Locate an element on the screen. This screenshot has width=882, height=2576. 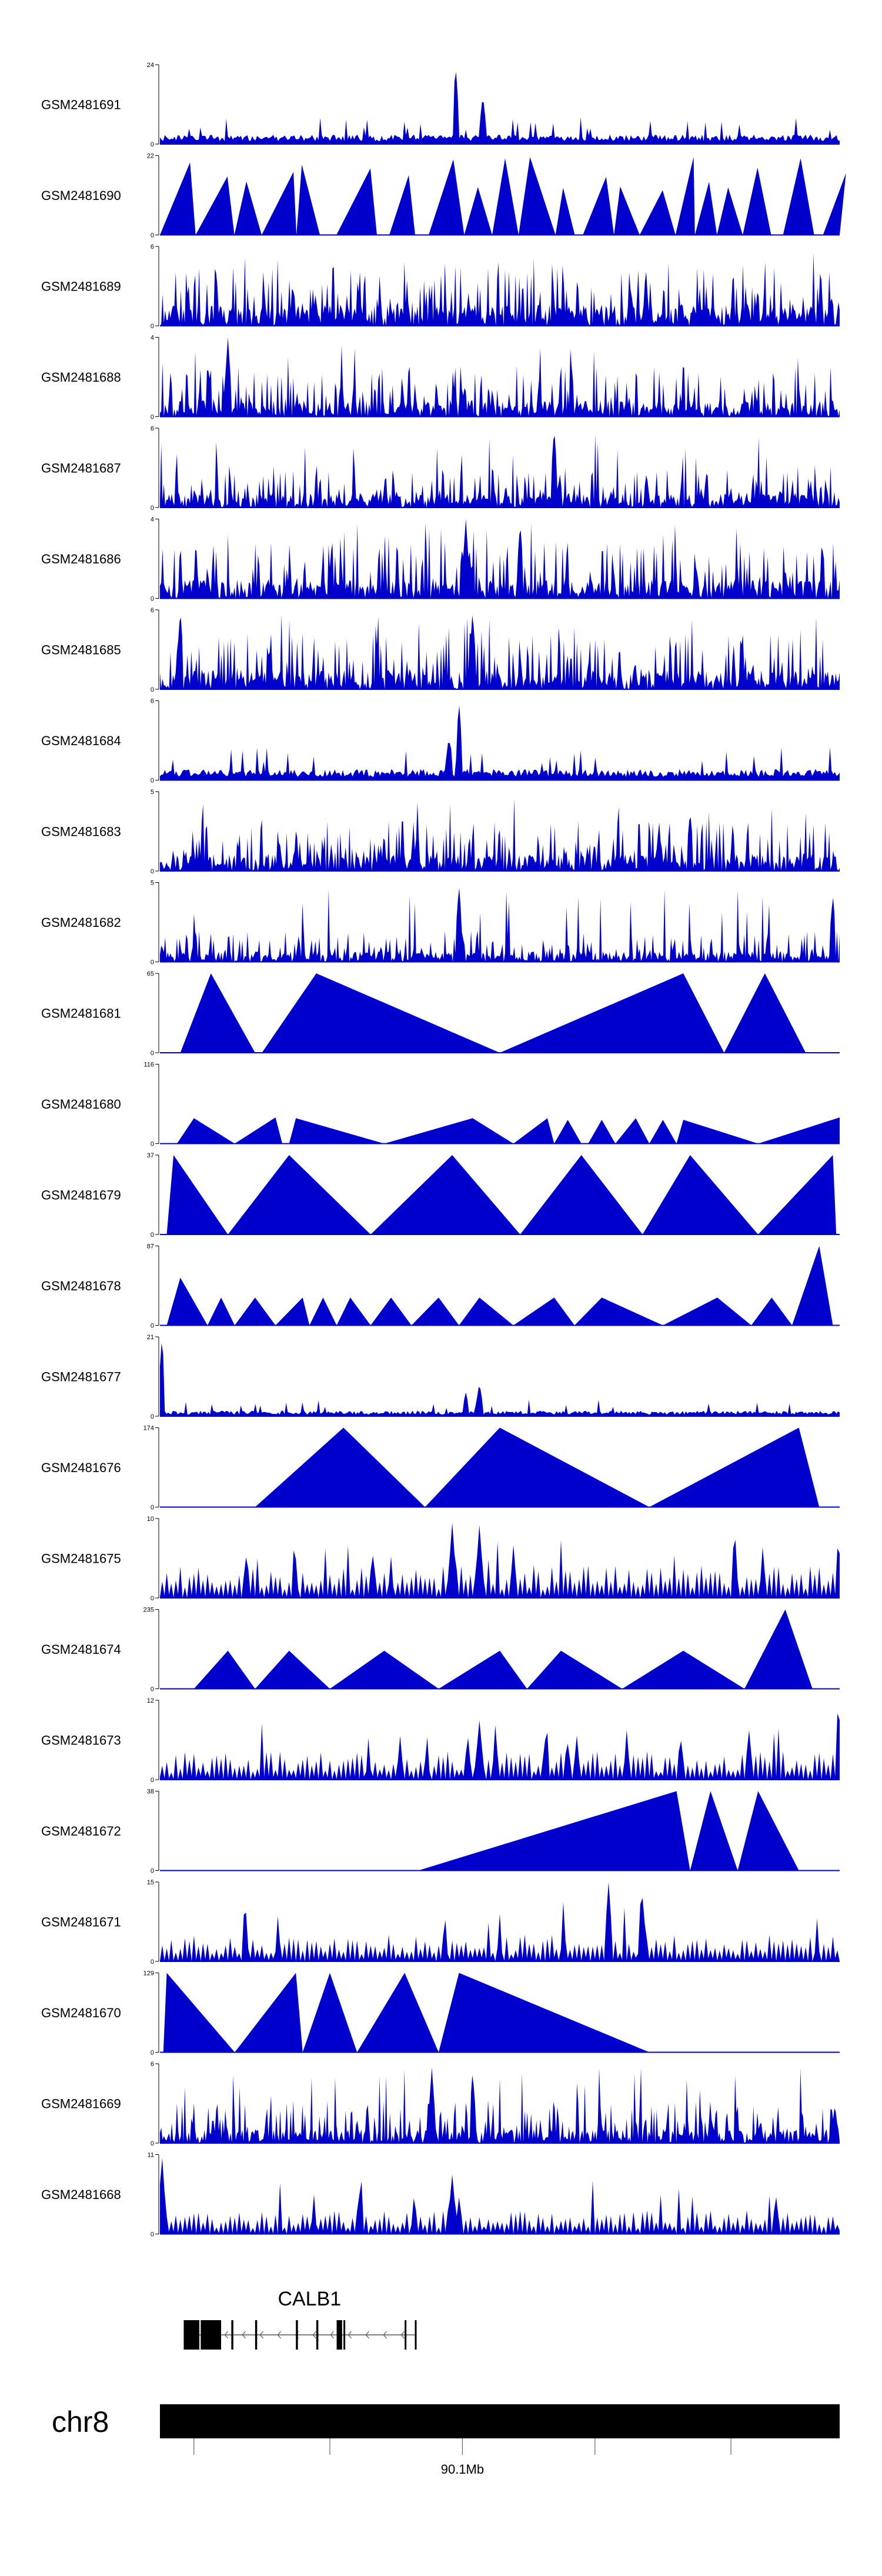
track-label: GSM2481684 is located at coordinates (81, 740).